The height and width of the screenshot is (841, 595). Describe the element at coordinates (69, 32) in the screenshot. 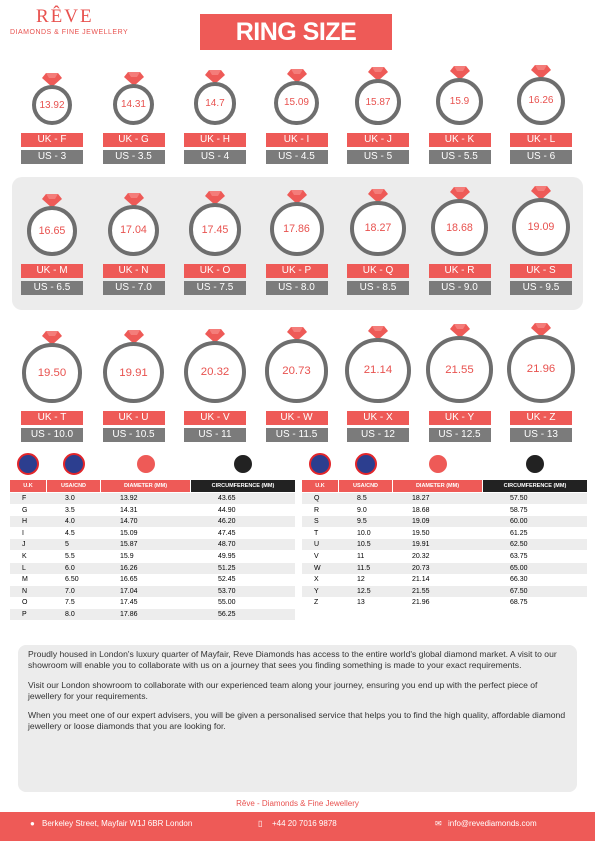

I see `tagline: DIAMONDS & FINE JEWELLERY` at that location.